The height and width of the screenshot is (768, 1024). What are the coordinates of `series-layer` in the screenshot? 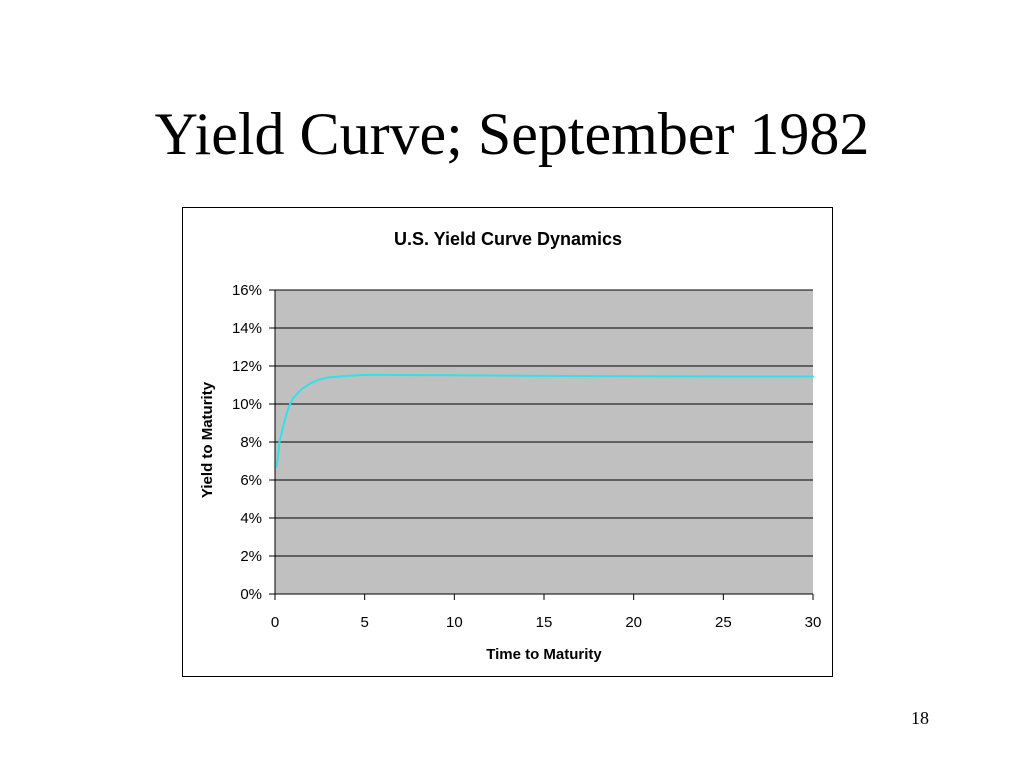 It's located at (544, 420).